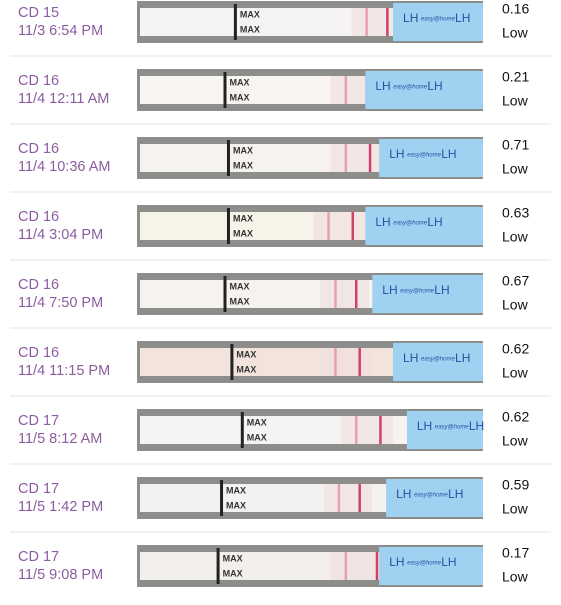 The height and width of the screenshot is (605, 561). What do you see at coordinates (60, 575) in the screenshot?
I see `test-time: 11/5 9:08 PM` at bounding box center [60, 575].